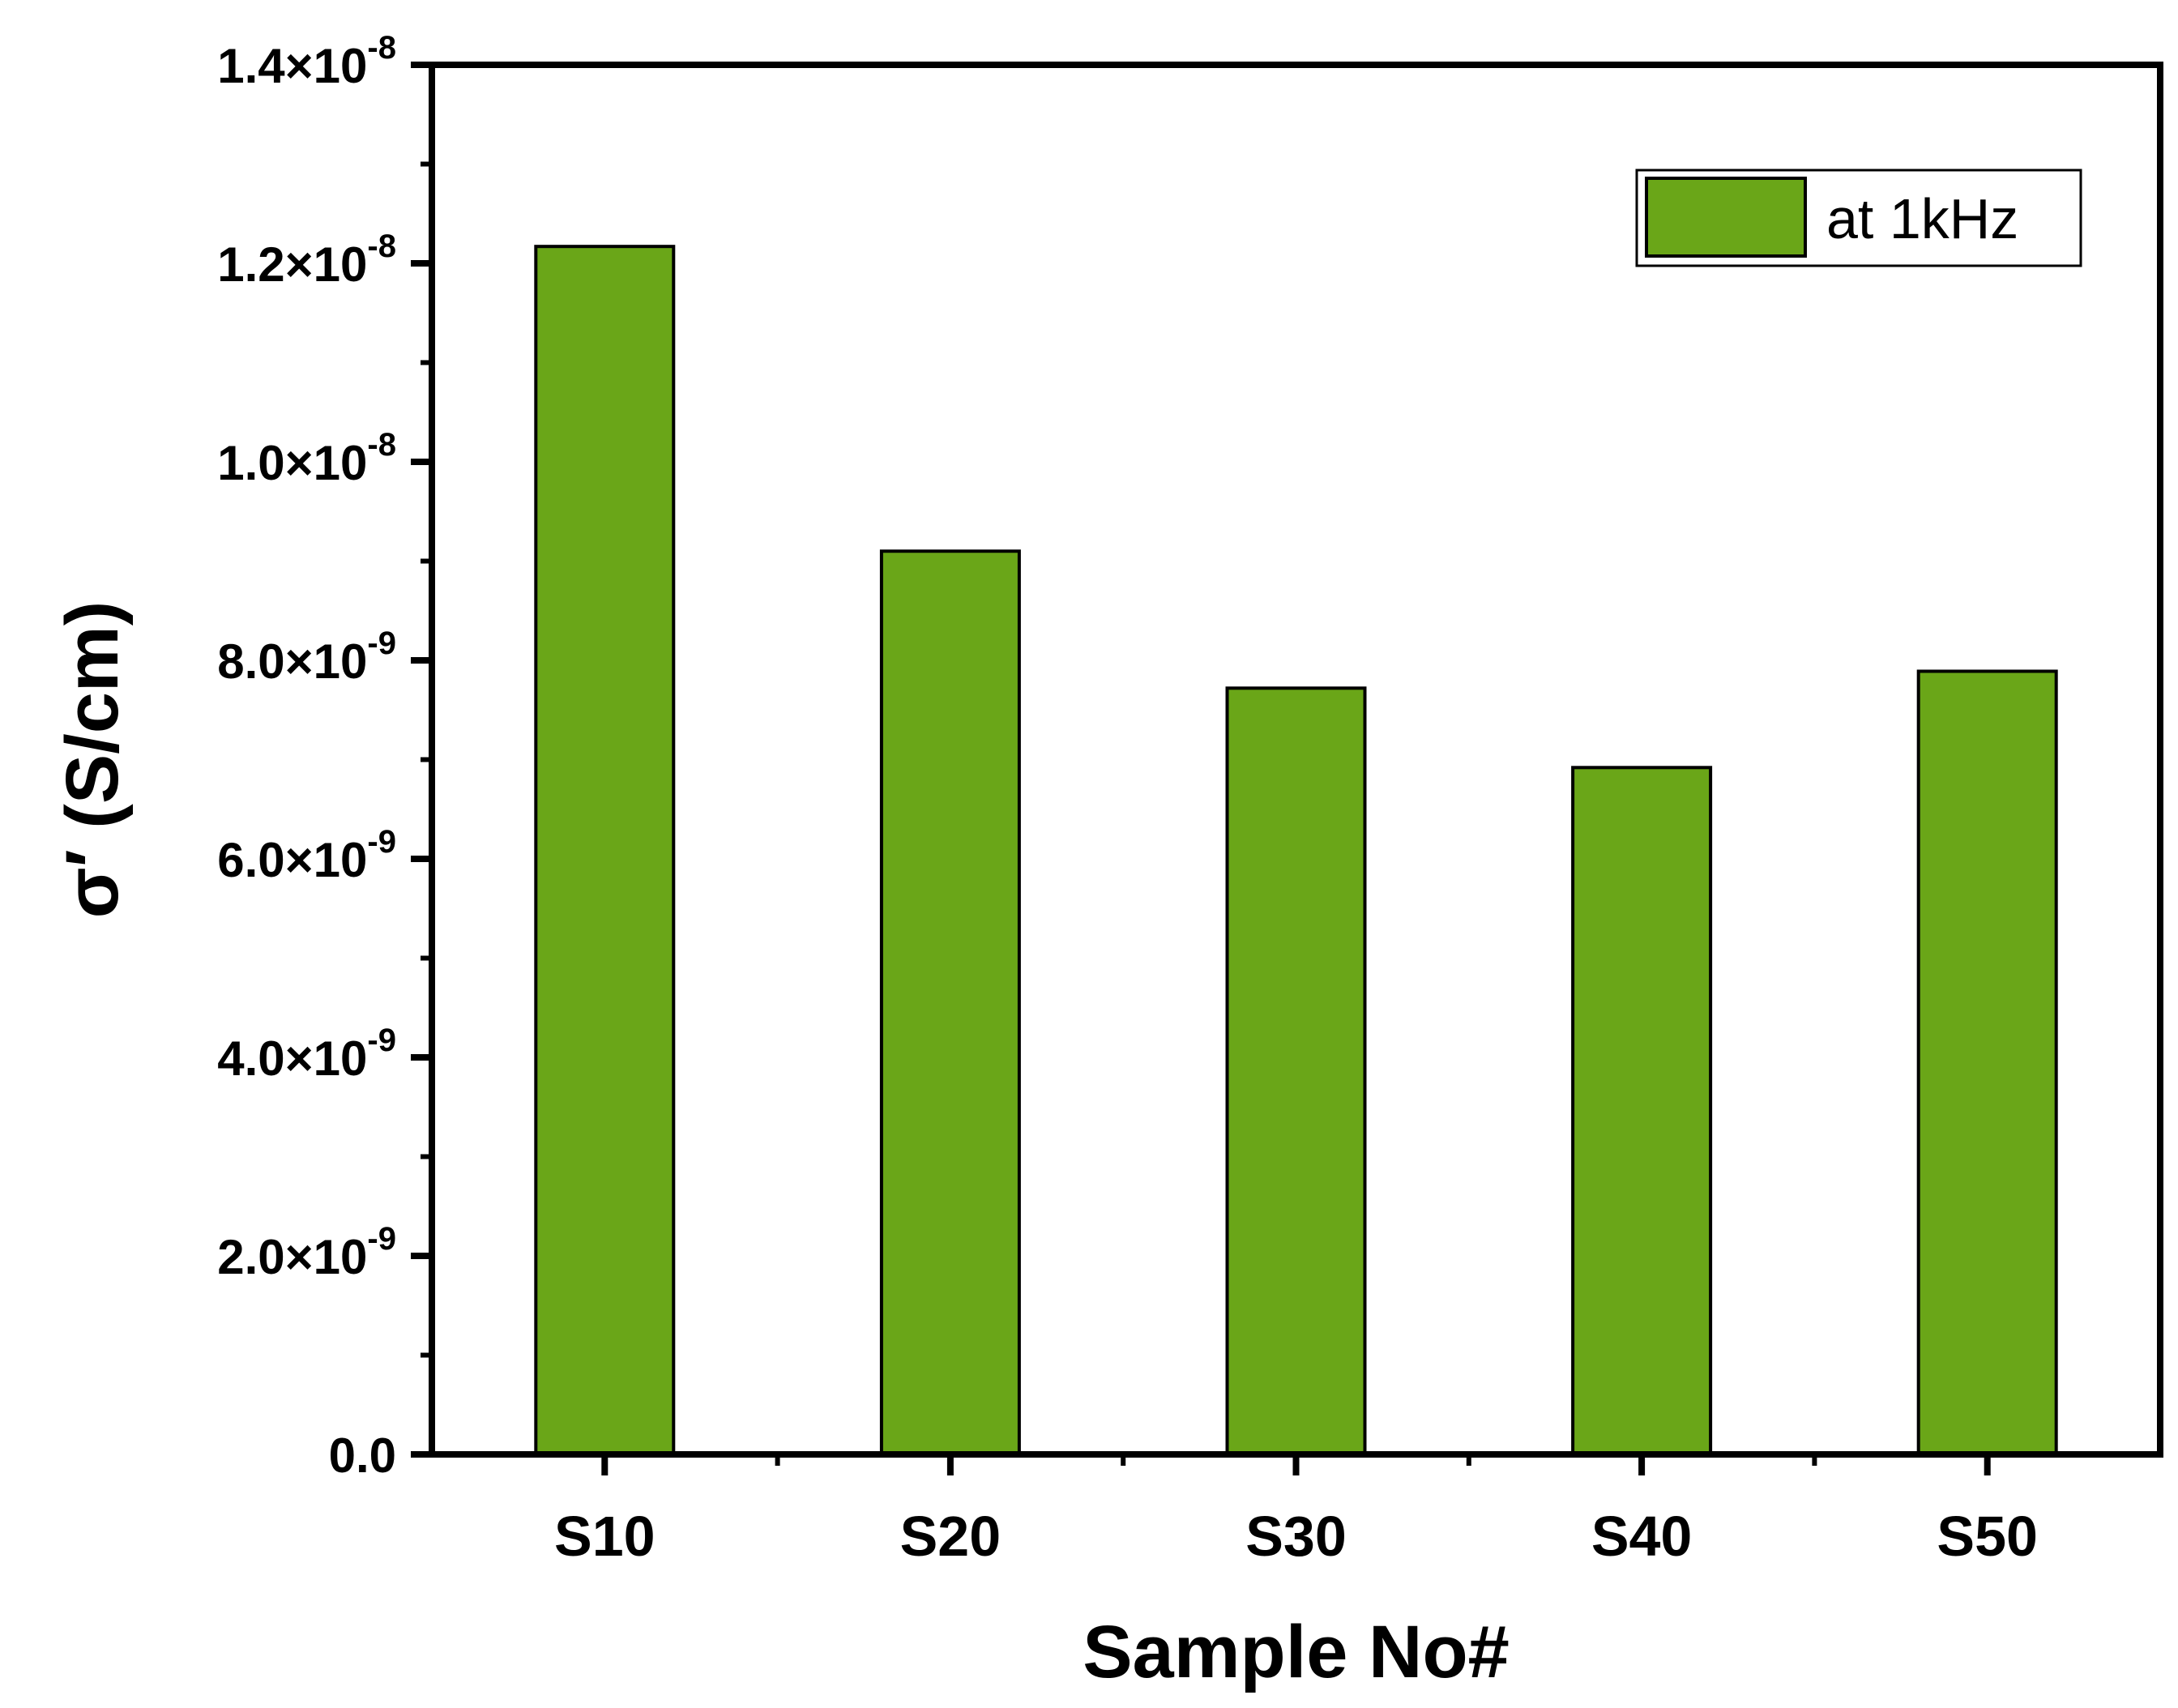 This screenshot has height=1708, width=2178. Describe the element at coordinates (605, 1537) in the screenshot. I see `x-tick-label: S10` at that location.